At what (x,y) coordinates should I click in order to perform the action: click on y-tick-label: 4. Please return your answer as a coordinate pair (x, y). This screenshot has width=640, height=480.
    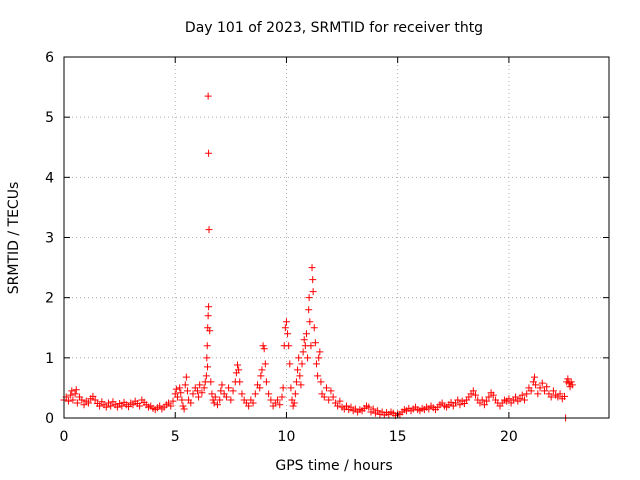
    Looking at the image, I should click on (49, 178).